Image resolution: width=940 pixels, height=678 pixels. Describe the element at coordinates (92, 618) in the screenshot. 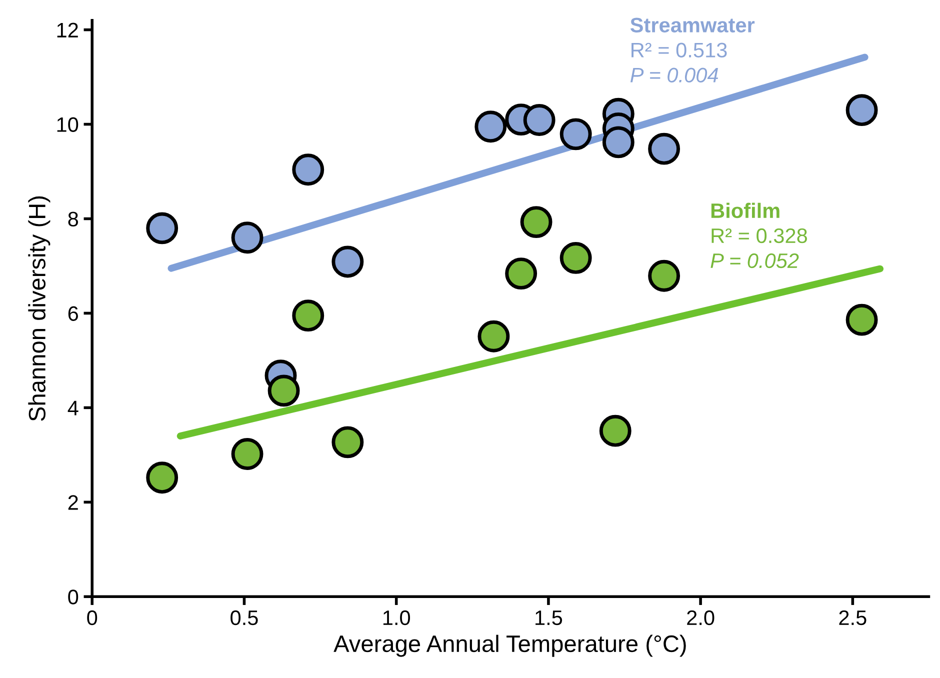

I see `x-tick-label: 0` at that location.